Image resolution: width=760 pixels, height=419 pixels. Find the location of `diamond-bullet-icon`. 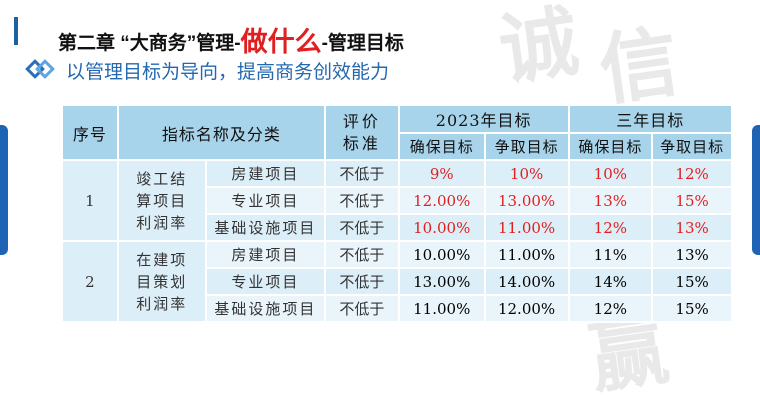

diamond-bullet-icon is located at coordinates (40, 70).